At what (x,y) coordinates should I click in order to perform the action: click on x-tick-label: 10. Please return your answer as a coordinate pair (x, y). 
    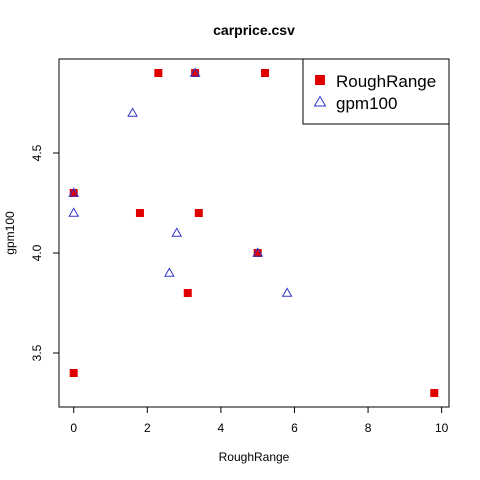
    Looking at the image, I should click on (442, 428).